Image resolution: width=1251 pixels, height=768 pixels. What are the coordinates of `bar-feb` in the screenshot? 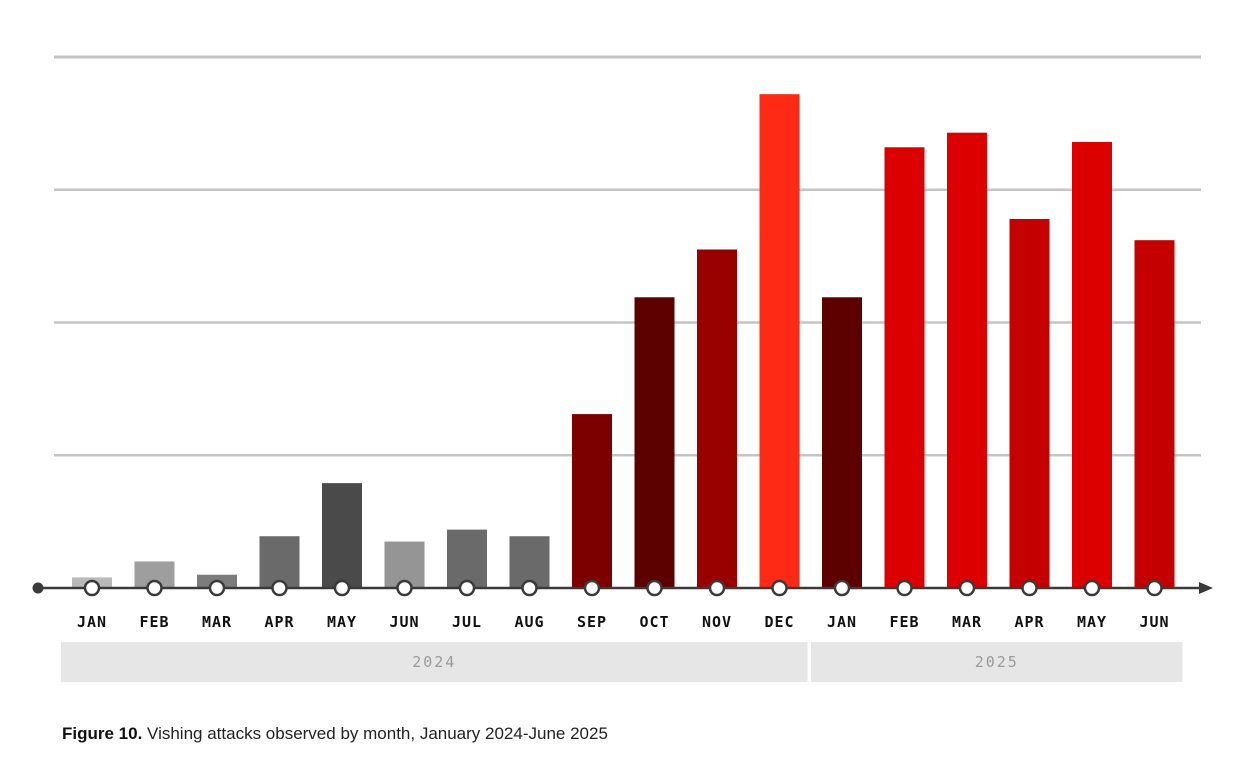 It's located at (904, 367).